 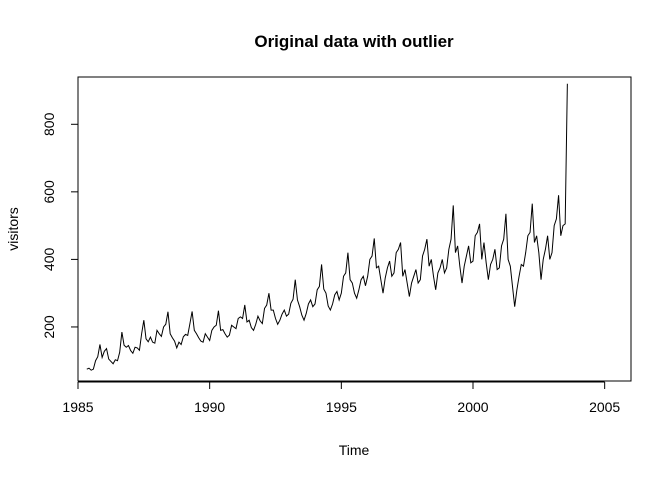 What do you see at coordinates (60, 225) in the screenshot?
I see `y-axis: 200 400 600 800` at bounding box center [60, 225].